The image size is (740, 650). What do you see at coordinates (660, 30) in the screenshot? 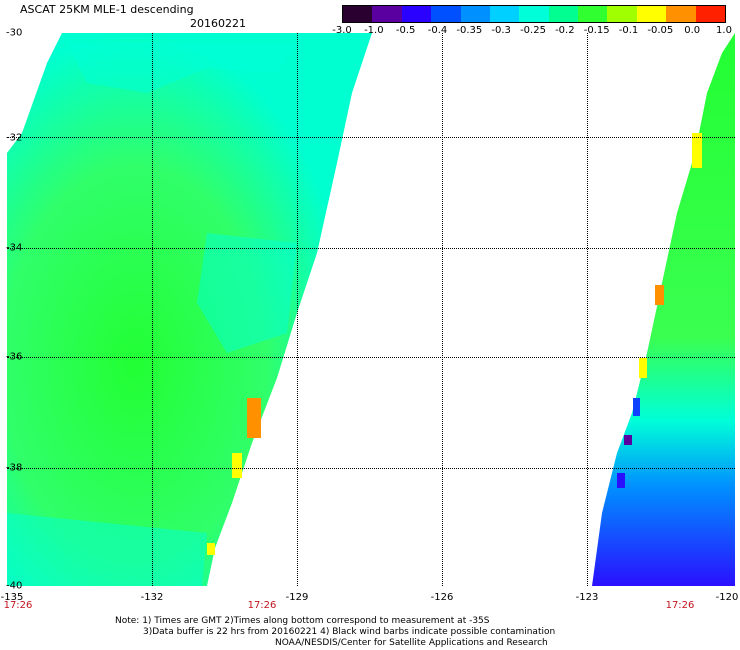
I see `color-scale-label: -0.05` at bounding box center [660, 30].